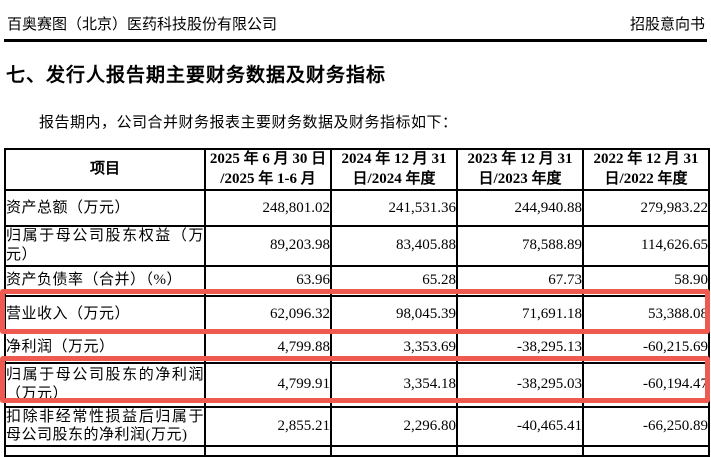 This screenshot has width=711, height=457. I want to click on cell-value: 98,045.39, so click(394, 314).